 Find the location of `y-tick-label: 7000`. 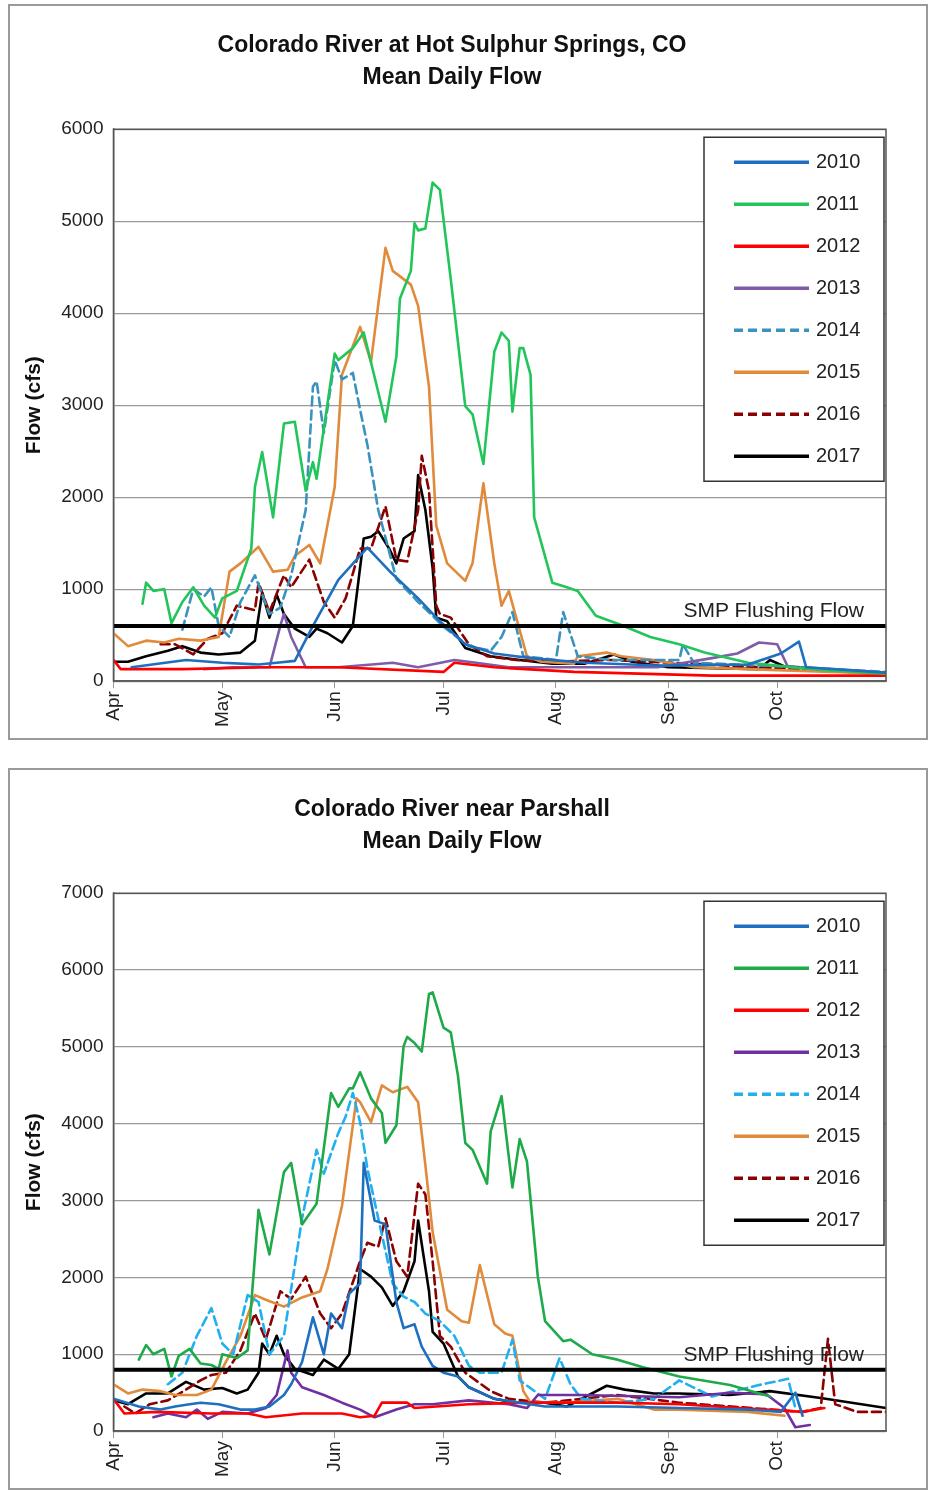

y-tick-label: 7000 is located at coordinates (82, 892).